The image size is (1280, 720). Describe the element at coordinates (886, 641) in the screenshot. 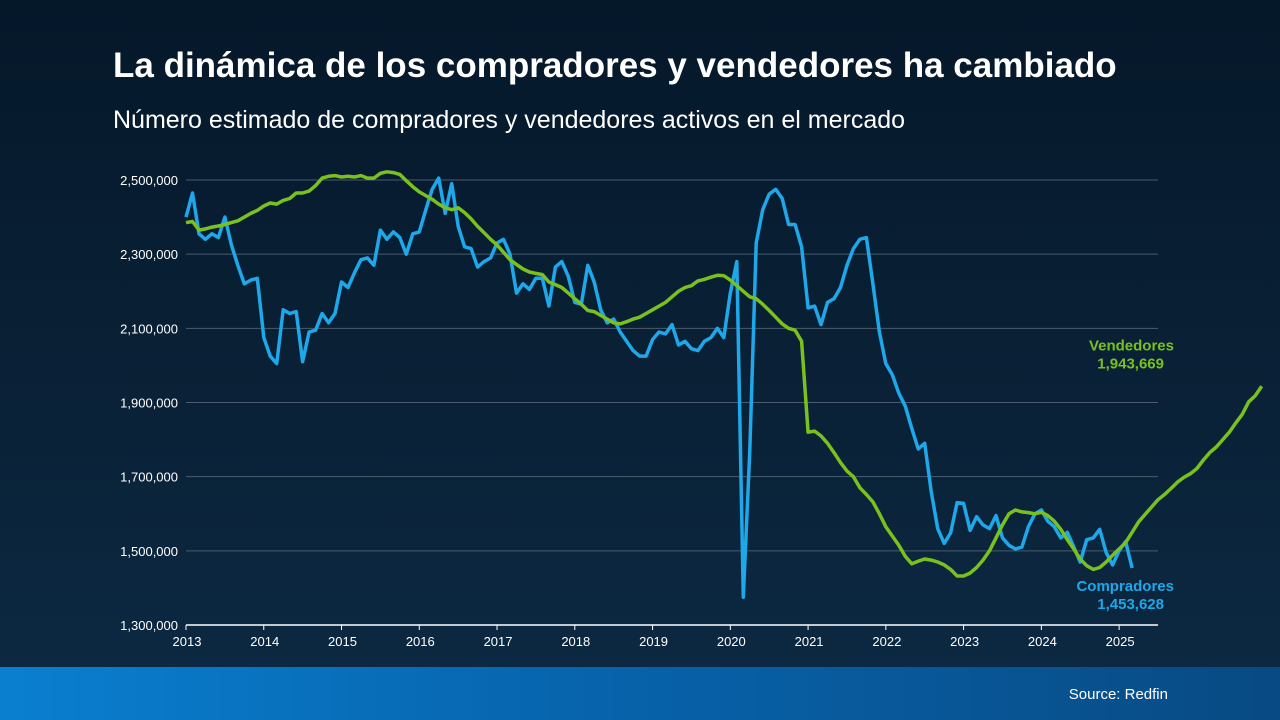

I see `x-tick-label: 2022` at that location.